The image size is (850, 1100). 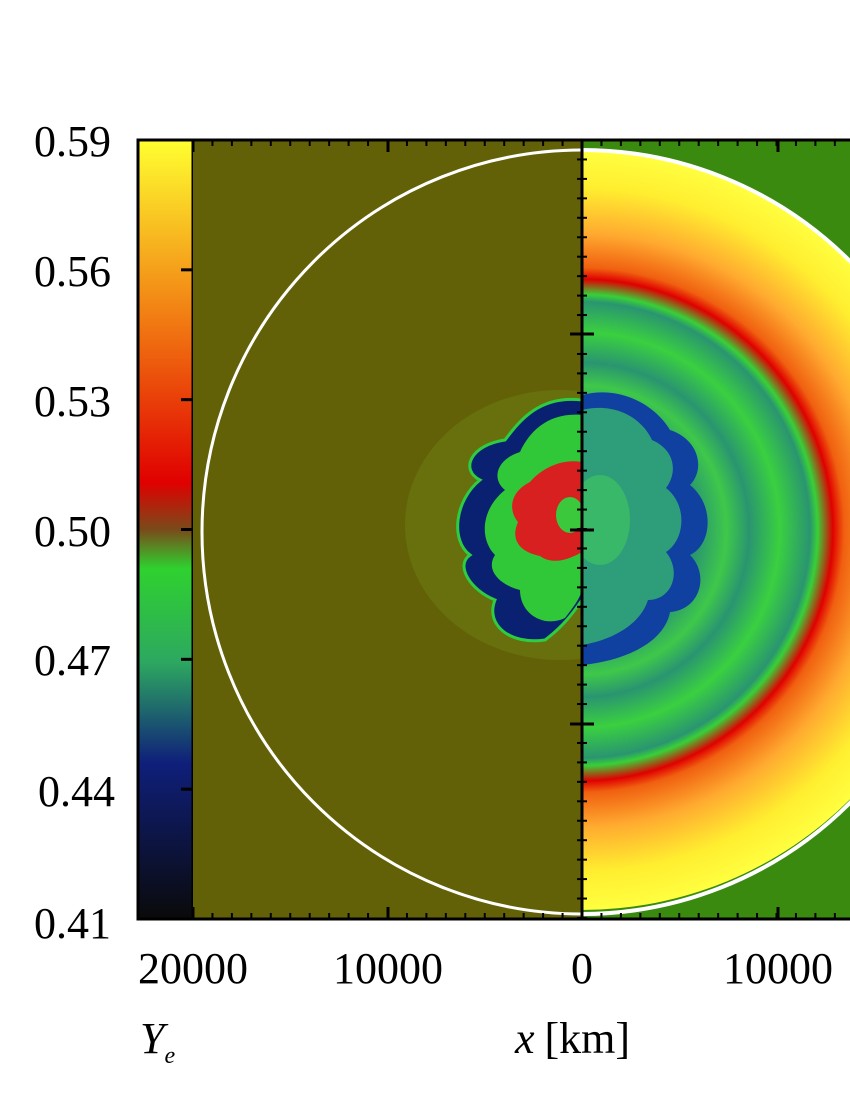 I want to click on colorbar-tick-label: 0.44, so click(x=76, y=791).